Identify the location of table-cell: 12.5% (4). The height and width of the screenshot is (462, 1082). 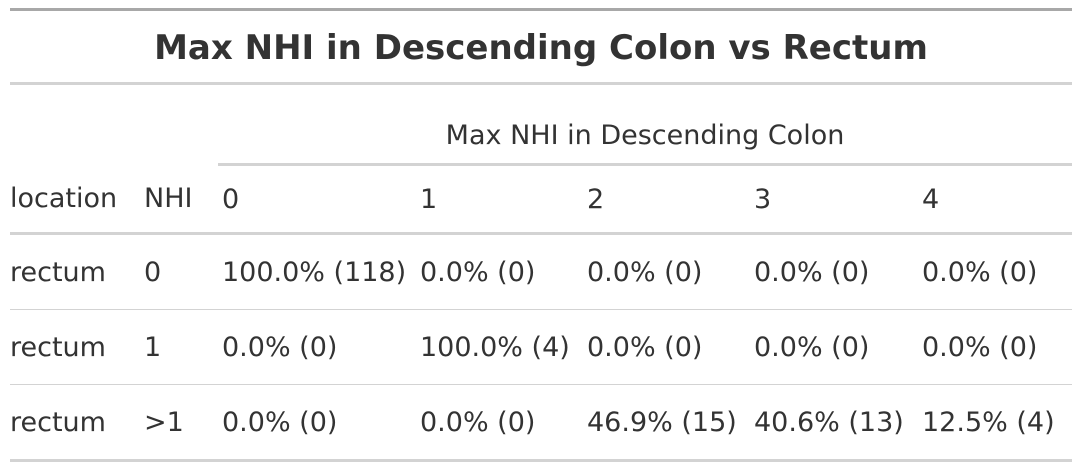
(997, 422).